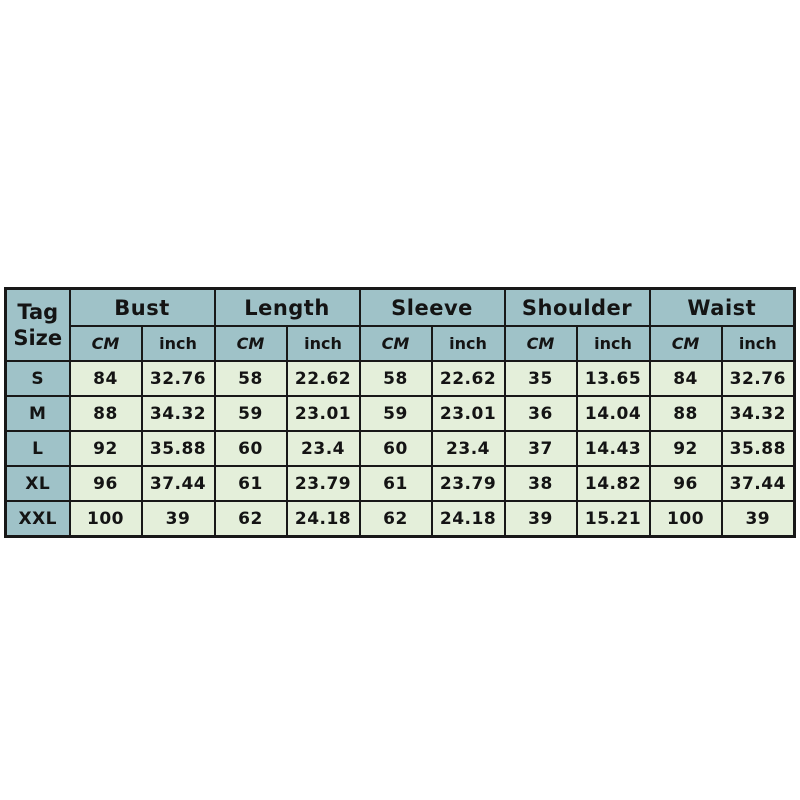 The height and width of the screenshot is (800, 800). Describe the element at coordinates (540, 448) in the screenshot. I see `value-cell: 37` at that location.